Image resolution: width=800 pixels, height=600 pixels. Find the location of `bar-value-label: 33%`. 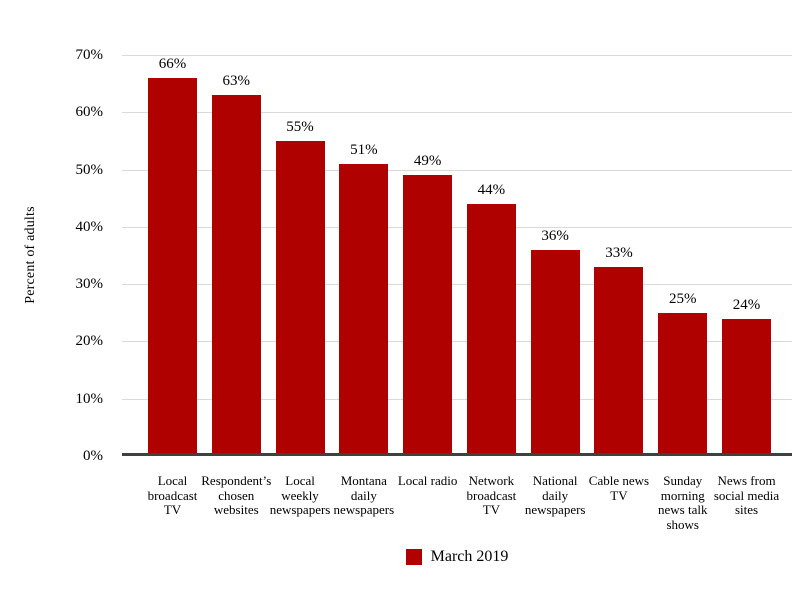

bar-value-label: 33% is located at coordinates (619, 252).